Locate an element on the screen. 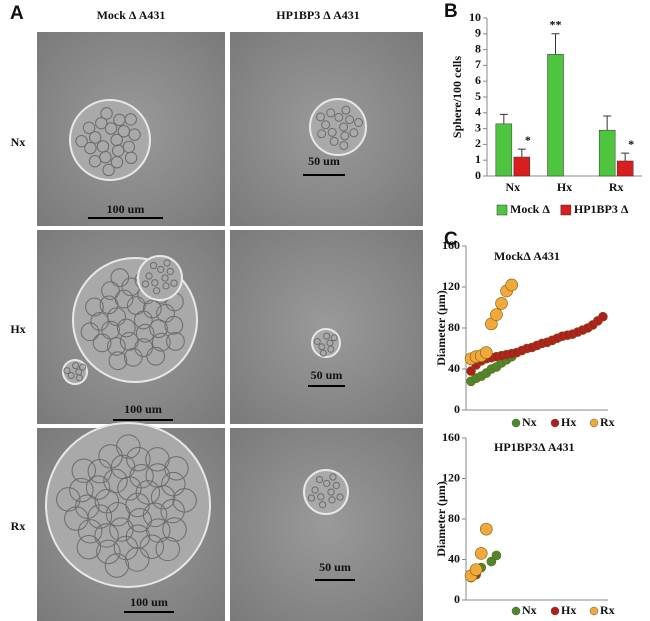 This screenshot has height=621, width=650. column-header: Mock Δ A431 is located at coordinates (131, 15).